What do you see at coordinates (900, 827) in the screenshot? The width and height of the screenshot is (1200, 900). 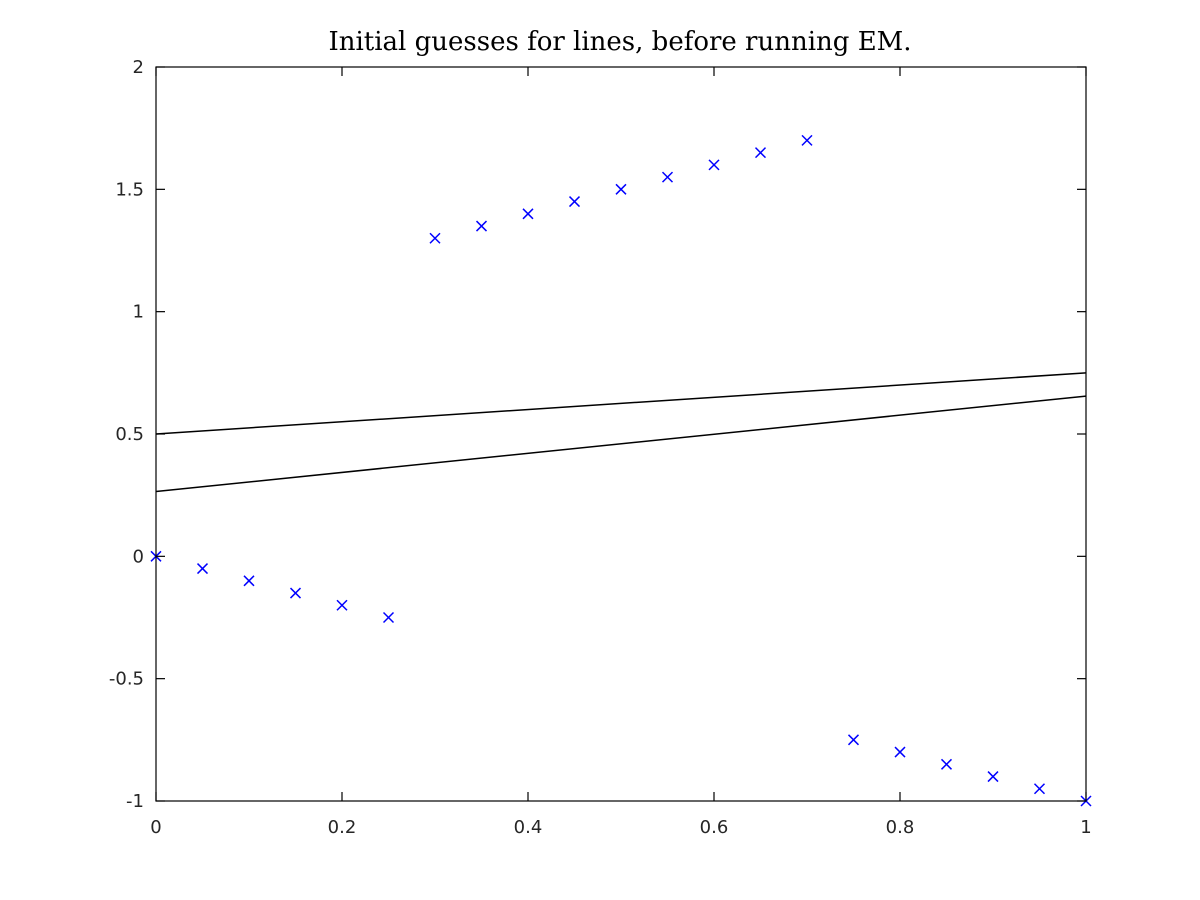 I see `x-tick-label: 0.8` at bounding box center [900, 827].